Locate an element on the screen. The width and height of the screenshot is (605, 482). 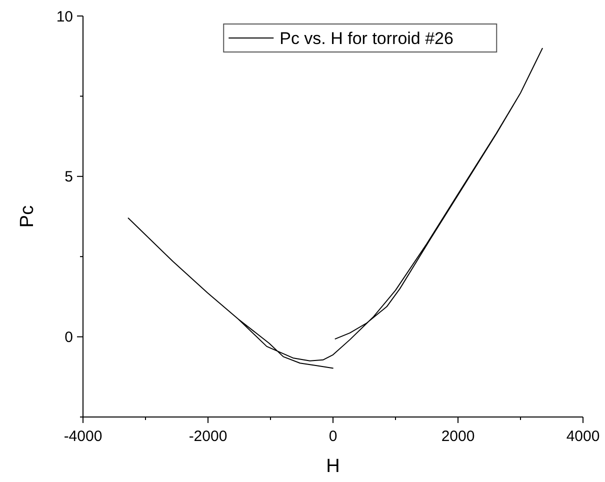
x-tick-label: 0 is located at coordinates (333, 436).